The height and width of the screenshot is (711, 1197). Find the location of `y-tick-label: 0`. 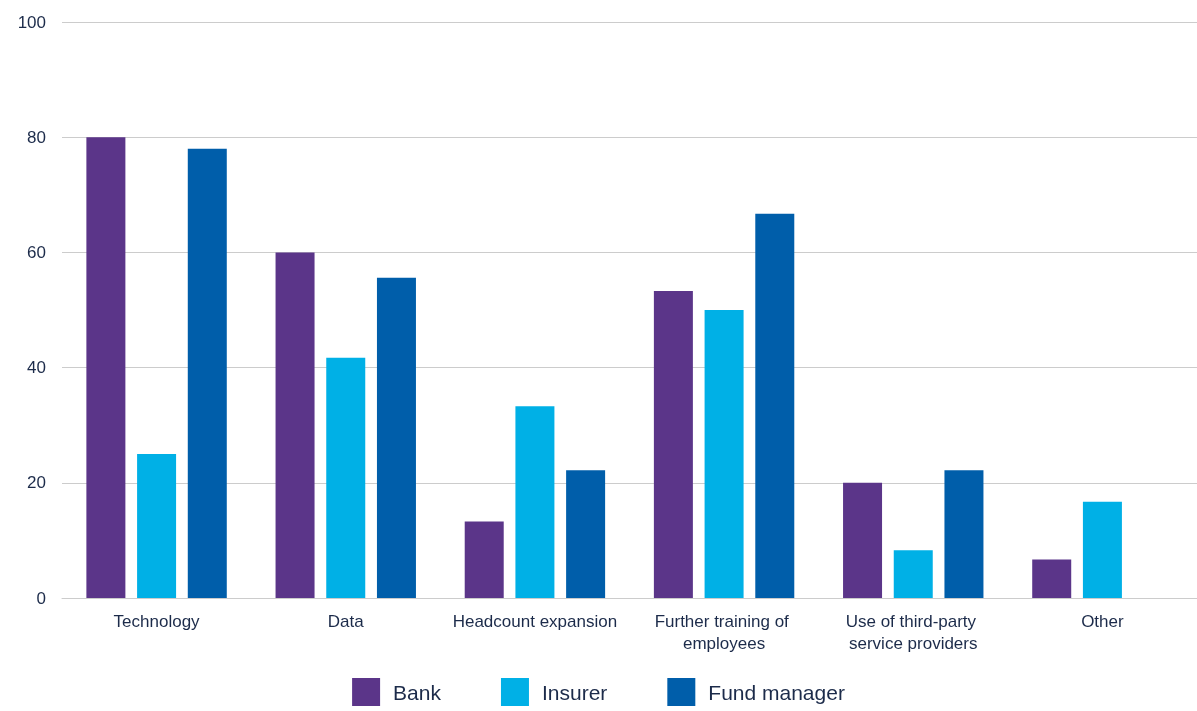

y-tick-label: 0 is located at coordinates (41, 598).